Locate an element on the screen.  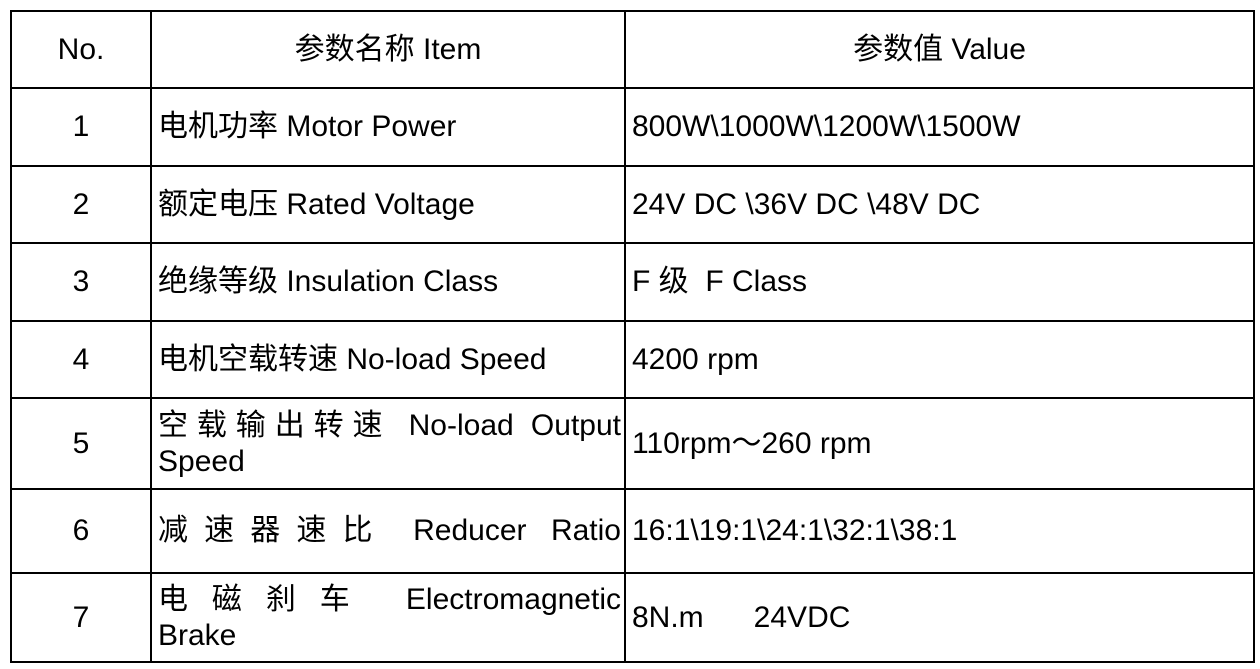
cell-no: 7 is located at coordinates (81, 617).